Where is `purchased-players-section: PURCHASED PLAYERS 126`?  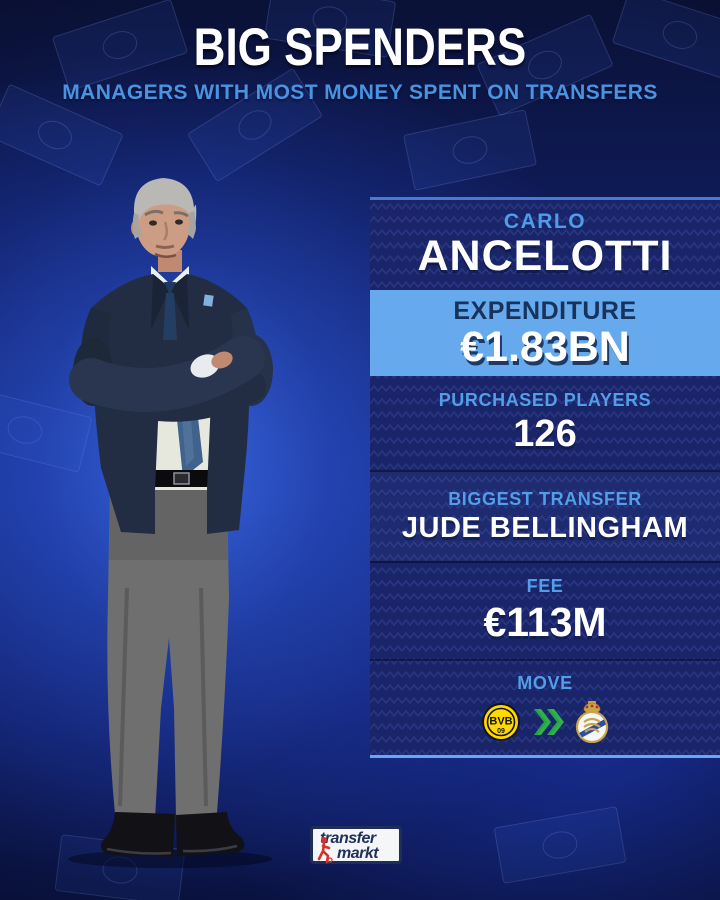 purchased-players-section: PURCHASED PLAYERS 126 is located at coordinates (545, 423).